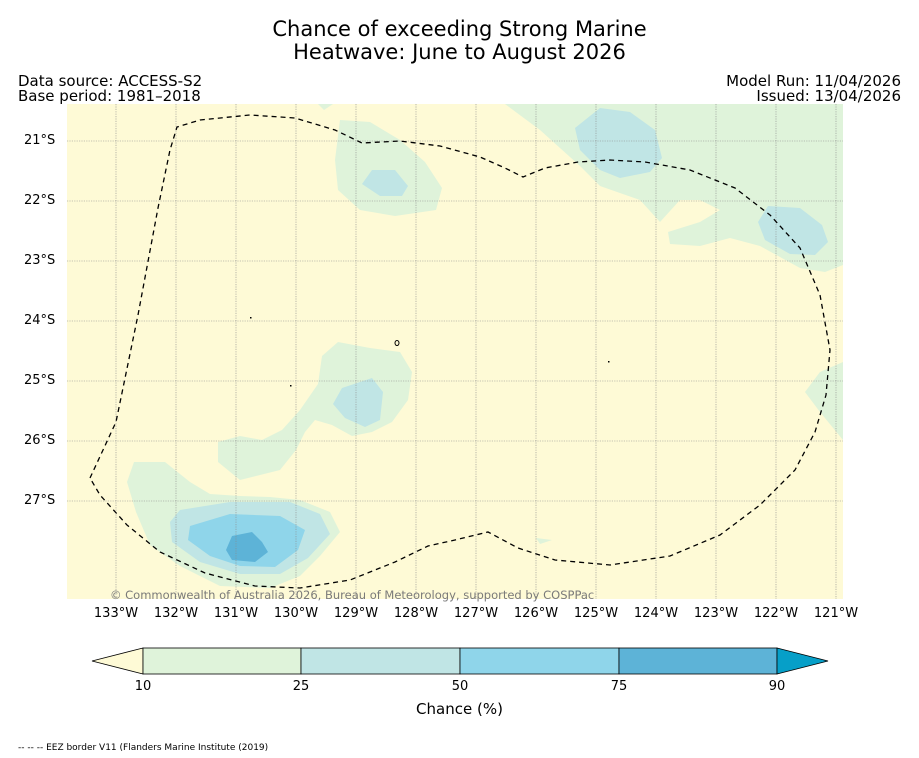 This screenshot has height=758, width=919. I want to click on lon-label: 123°W, so click(716, 613).